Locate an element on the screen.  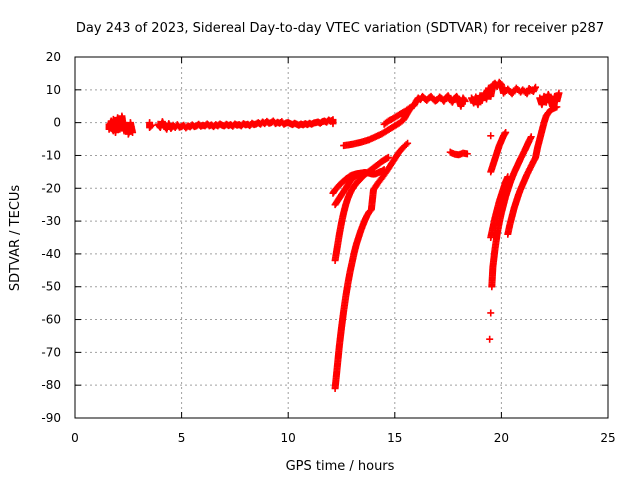
x-tick-label: 0 is located at coordinates (75, 438).